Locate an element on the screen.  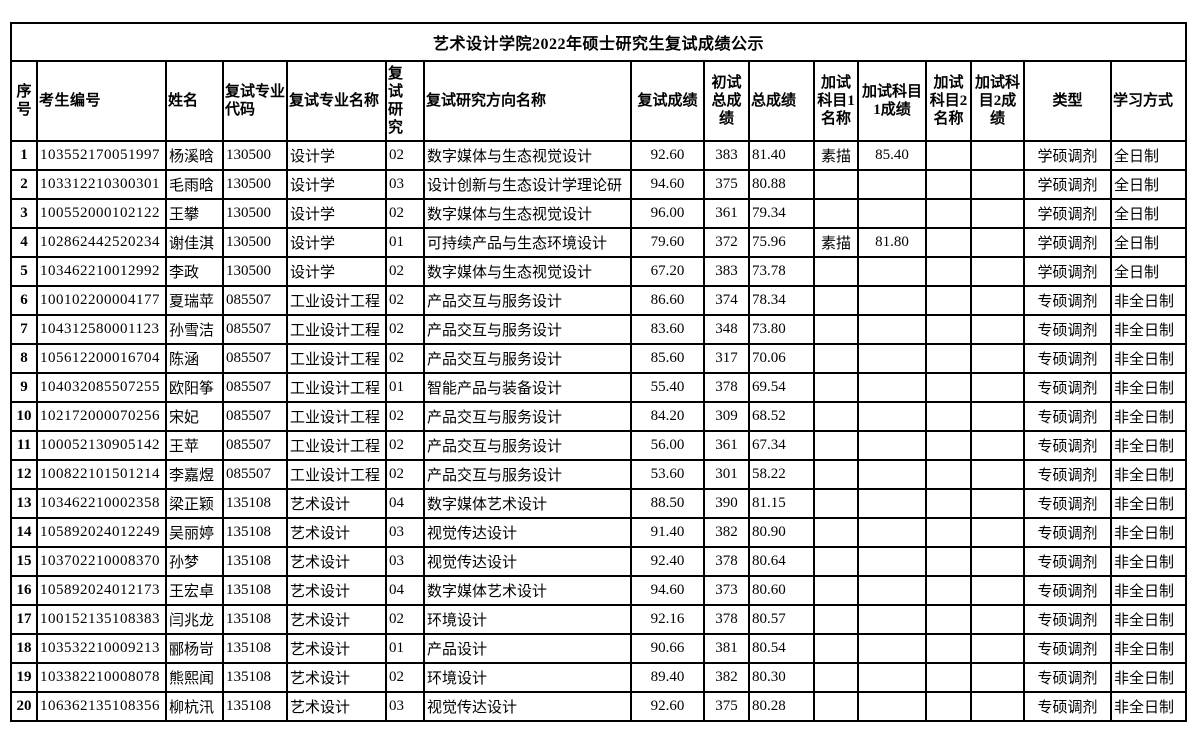
cell-total: 67.34 is located at coordinates (781, 445).